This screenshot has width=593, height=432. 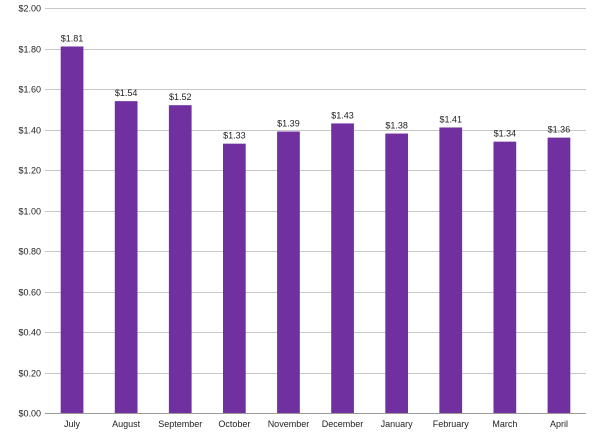 I want to click on bar-april, so click(x=559, y=275).